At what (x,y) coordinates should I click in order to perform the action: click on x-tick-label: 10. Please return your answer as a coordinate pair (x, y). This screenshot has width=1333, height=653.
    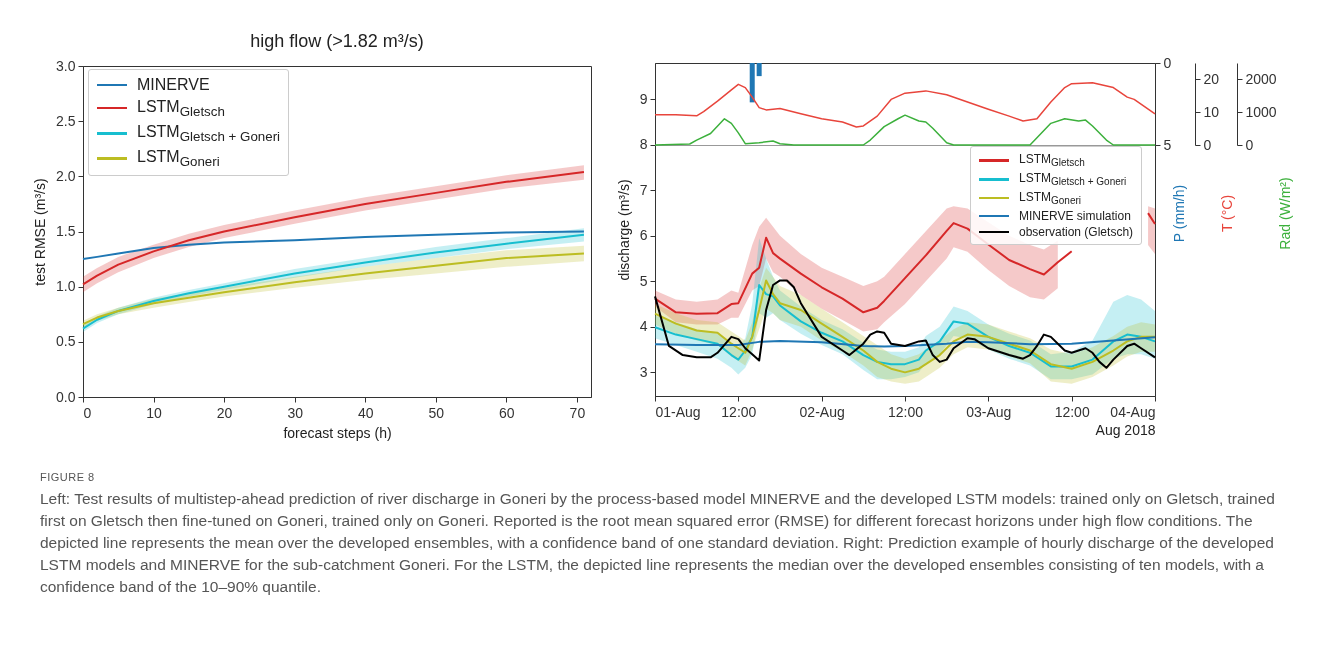
    Looking at the image, I should click on (154, 412).